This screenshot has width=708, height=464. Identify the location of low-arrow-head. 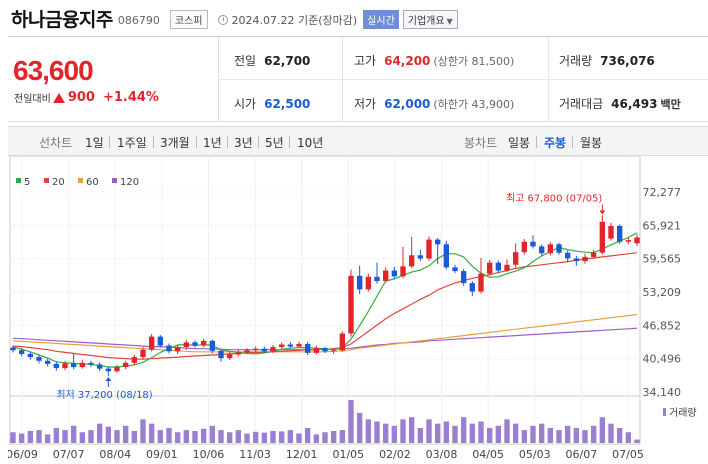
(108, 378).